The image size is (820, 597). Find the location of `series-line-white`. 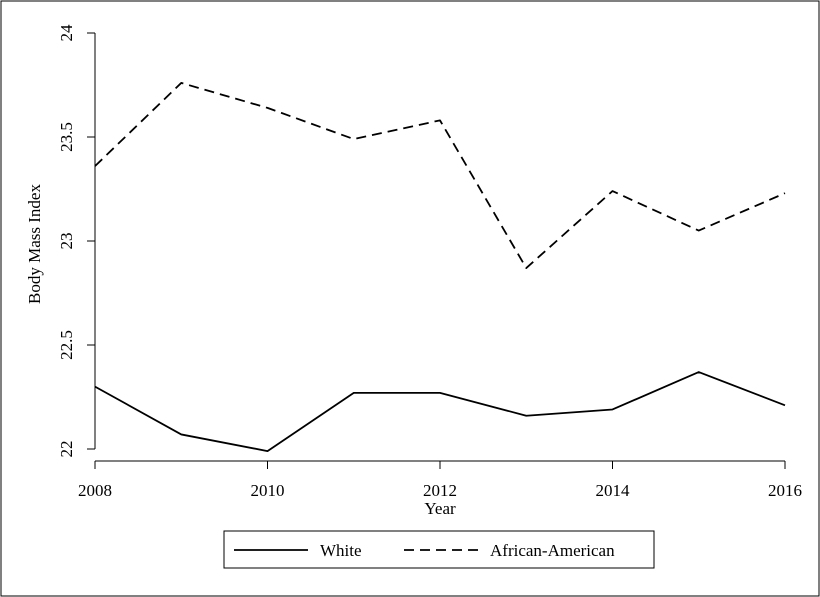

series-line-white is located at coordinates (440, 411).